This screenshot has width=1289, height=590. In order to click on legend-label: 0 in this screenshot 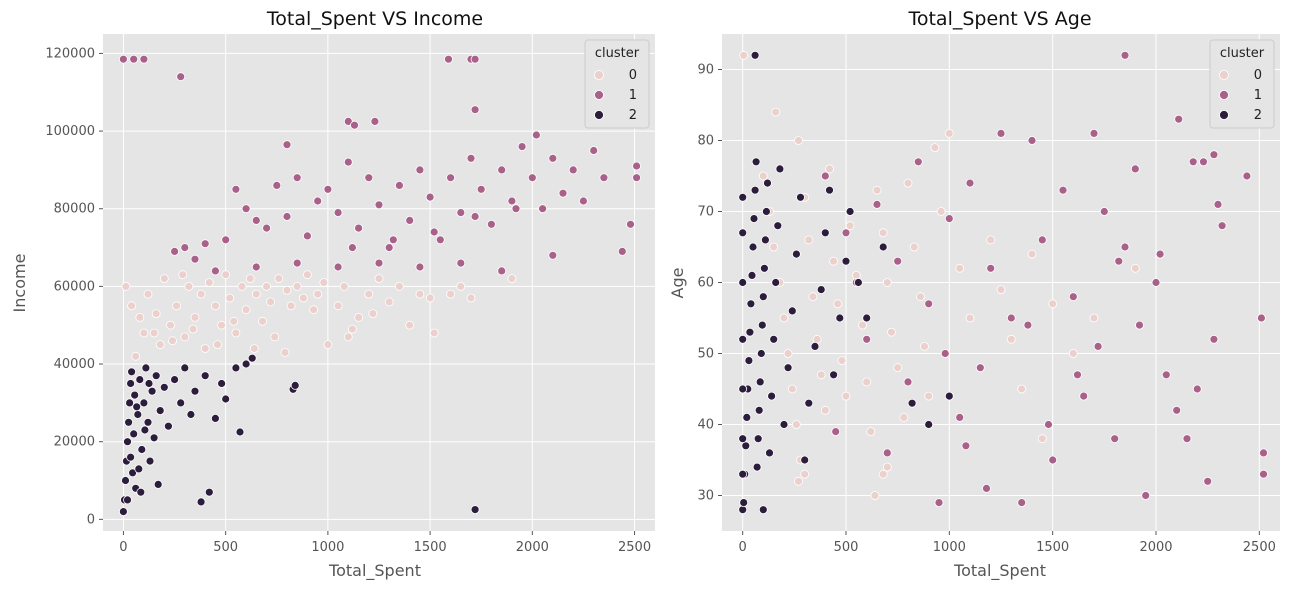, I will do `click(633, 75)`.